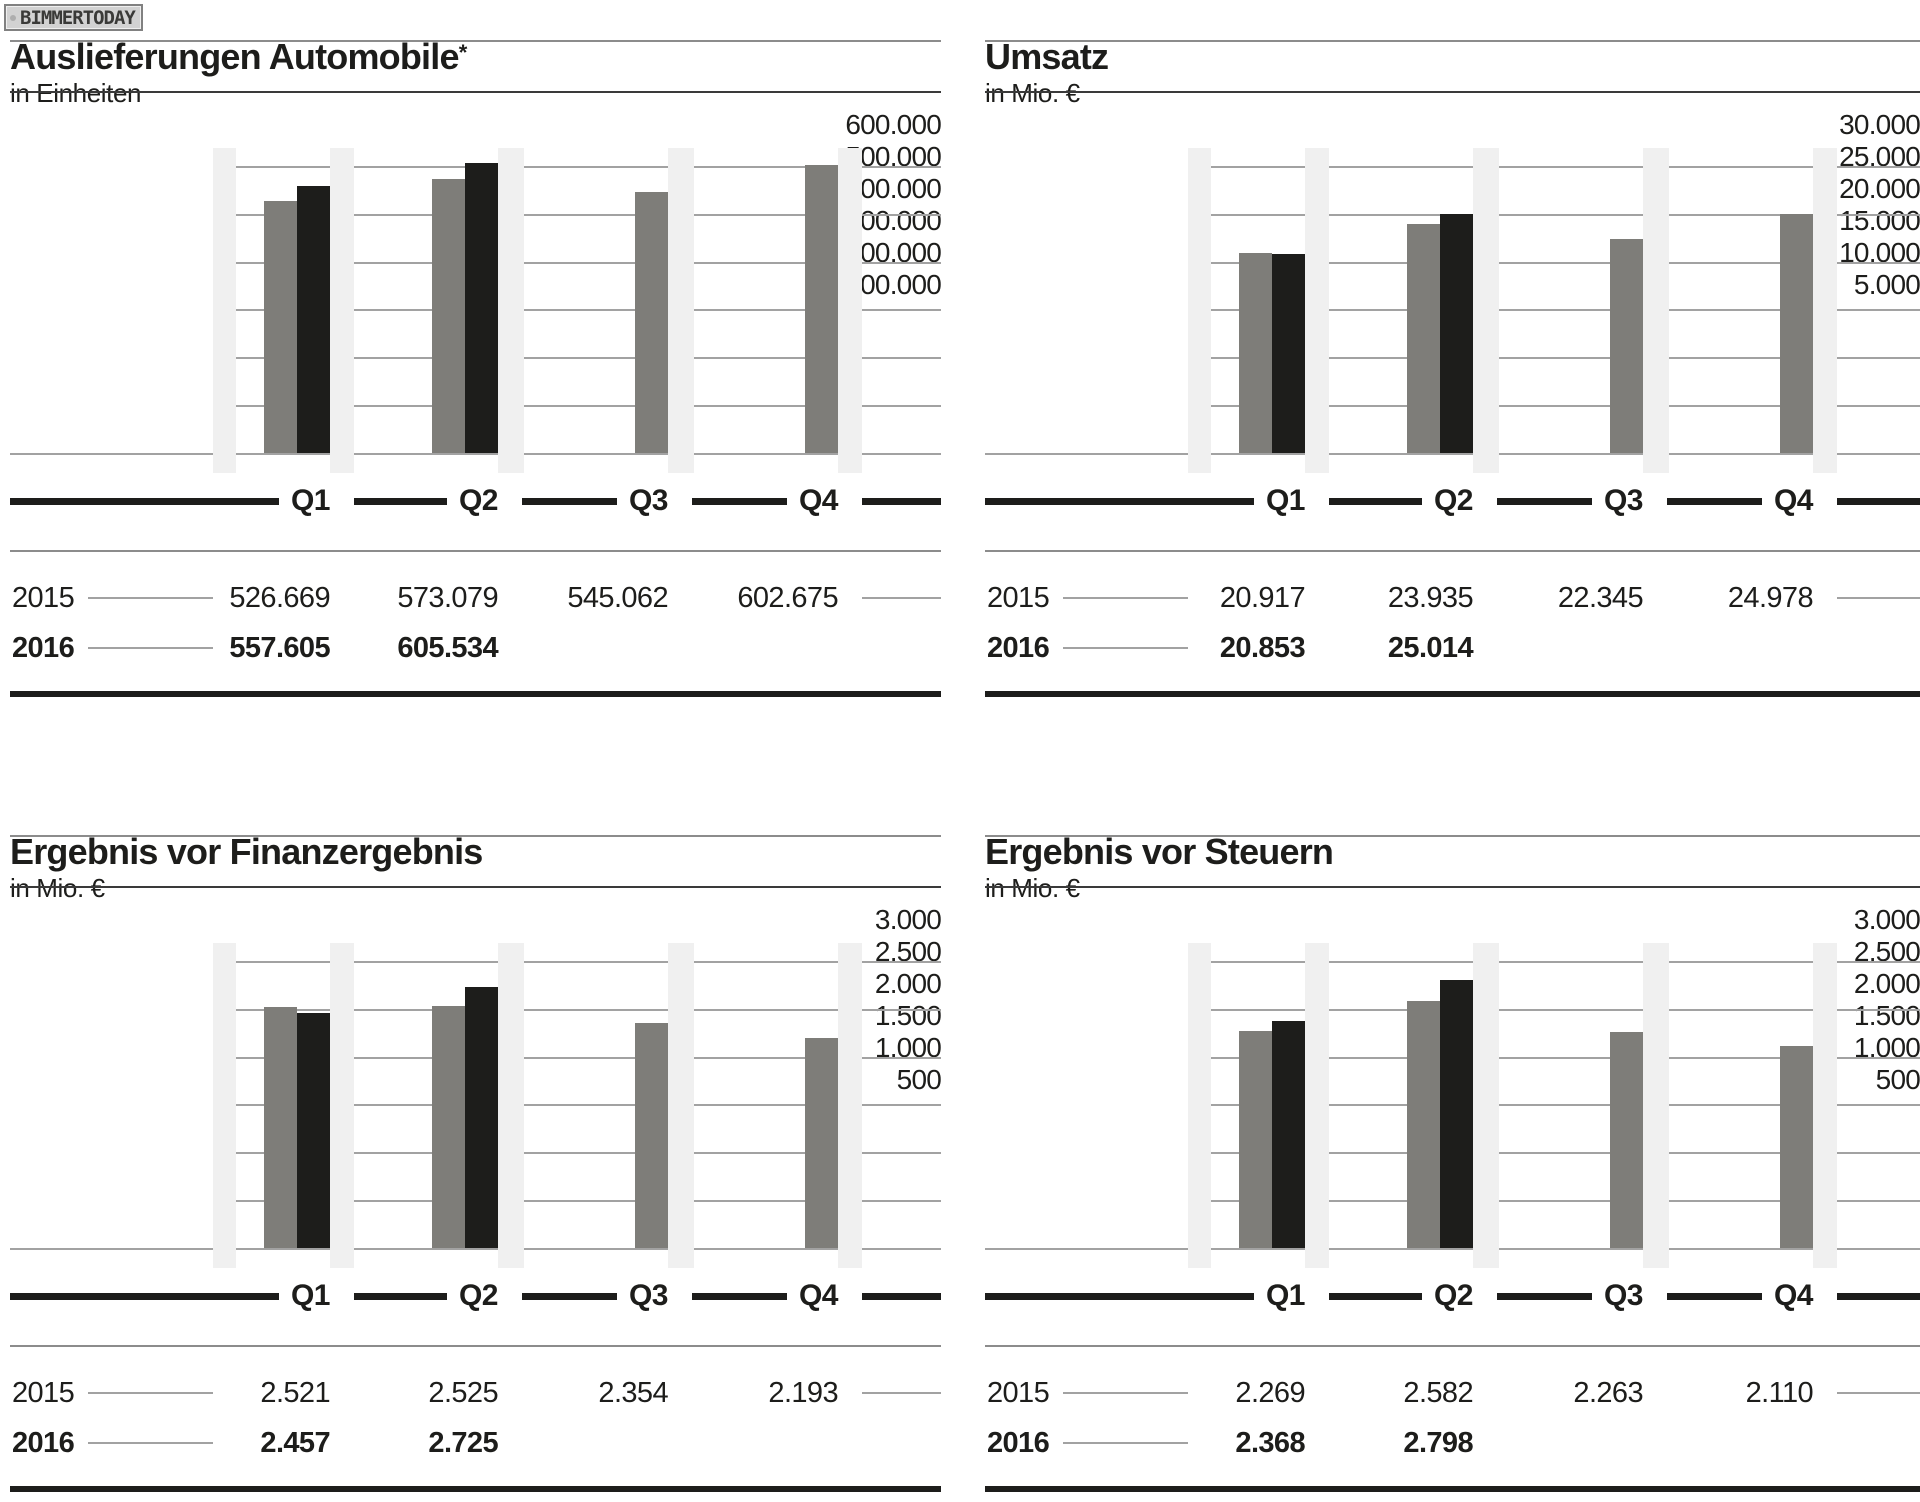 This screenshot has height=1502, width=1920. Describe the element at coordinates (824, 1296) in the screenshot. I see `quarter-label-q4: Q4` at that location.